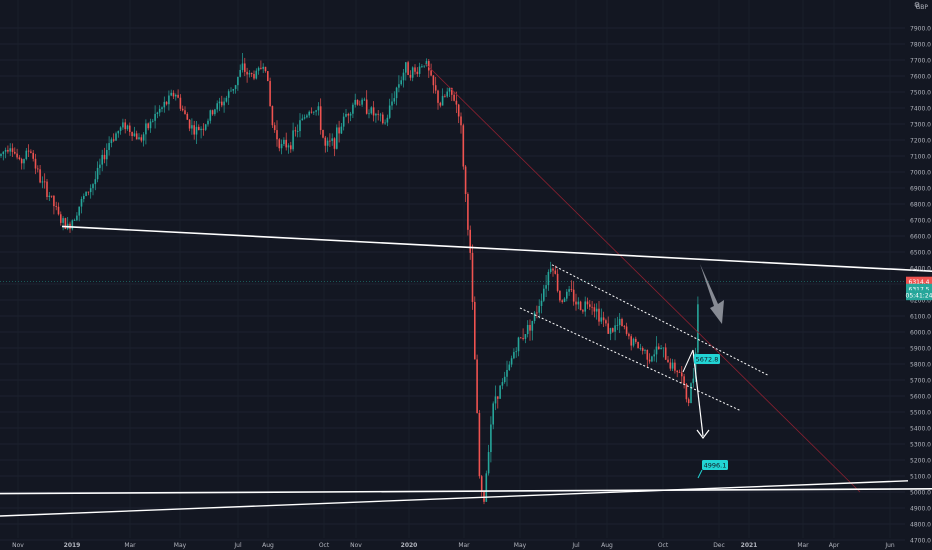 The width and height of the screenshot is (932, 550). I want to click on y-tick-label: 5000.0, so click(920, 493).